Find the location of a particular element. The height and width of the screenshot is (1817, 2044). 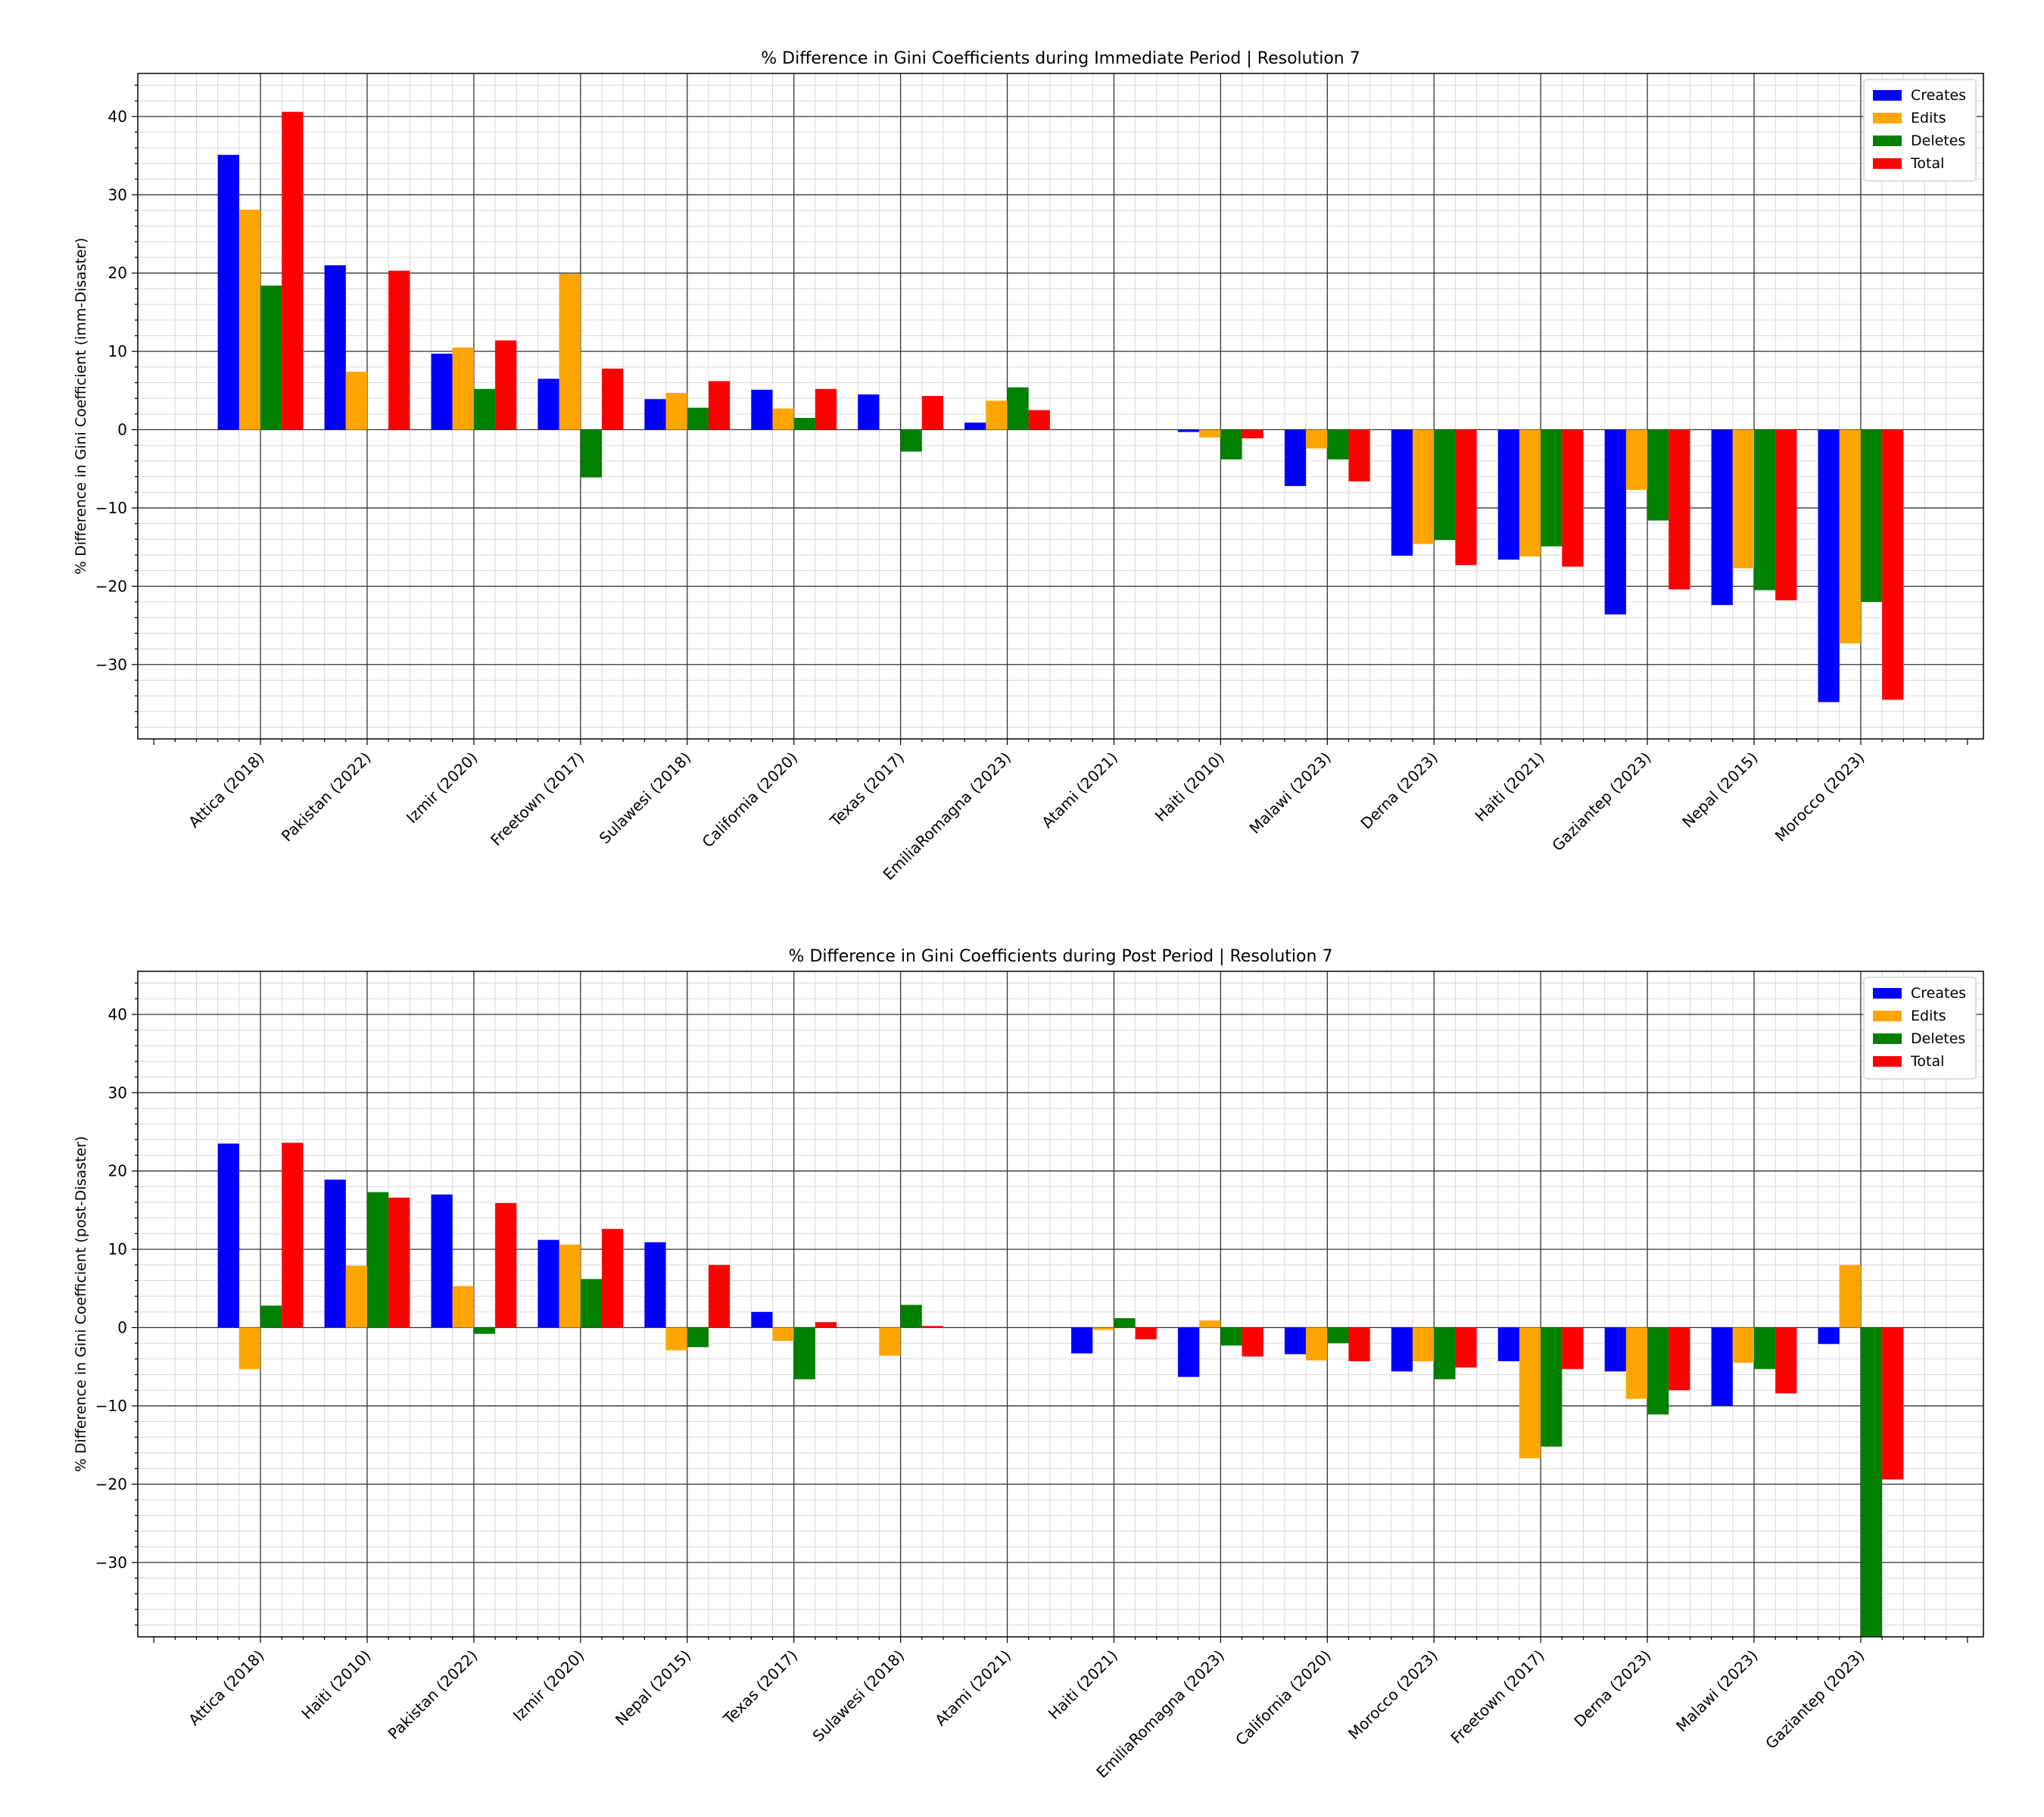

bar-creates-emiliaromagna-2023 is located at coordinates (1189, 1352).